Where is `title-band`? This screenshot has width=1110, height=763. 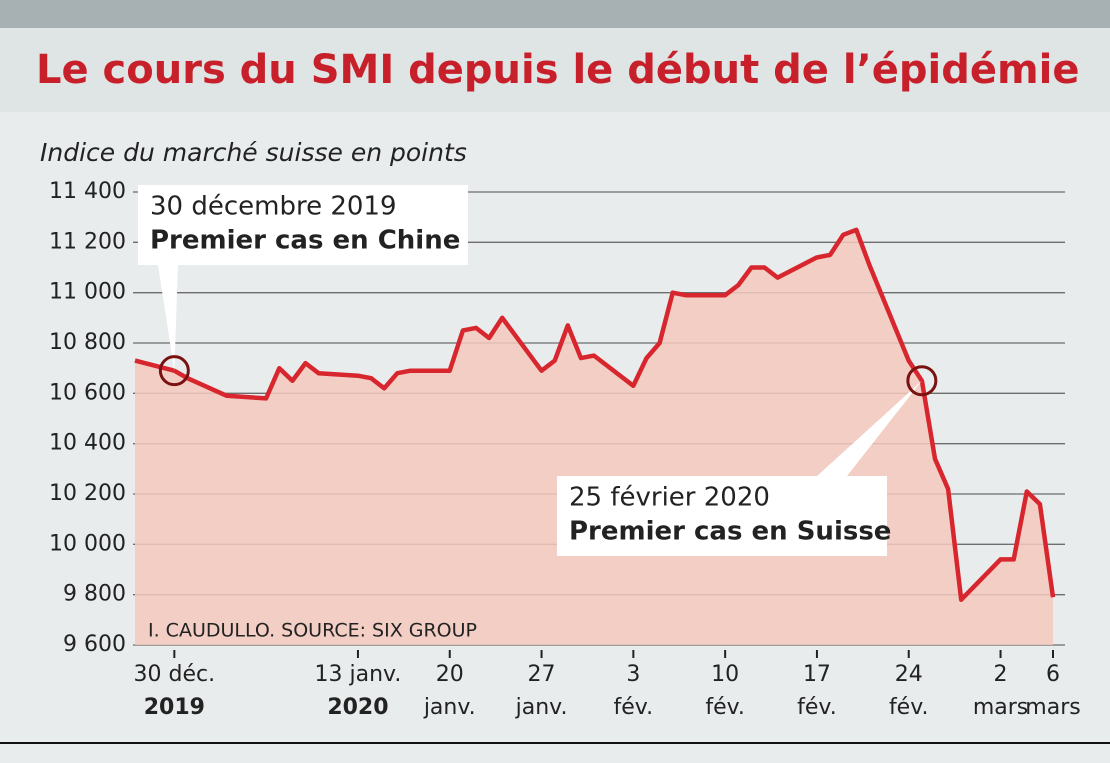 title-band is located at coordinates (555, 70).